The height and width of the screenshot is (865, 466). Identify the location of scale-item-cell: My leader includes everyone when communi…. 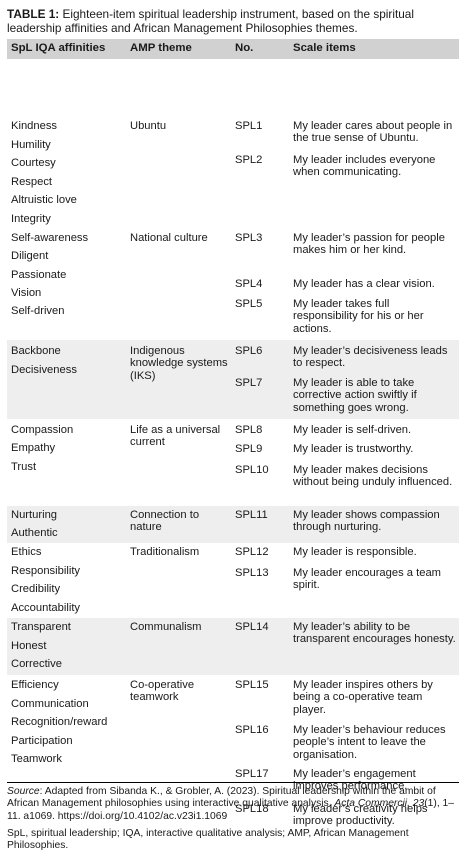
(364, 166).